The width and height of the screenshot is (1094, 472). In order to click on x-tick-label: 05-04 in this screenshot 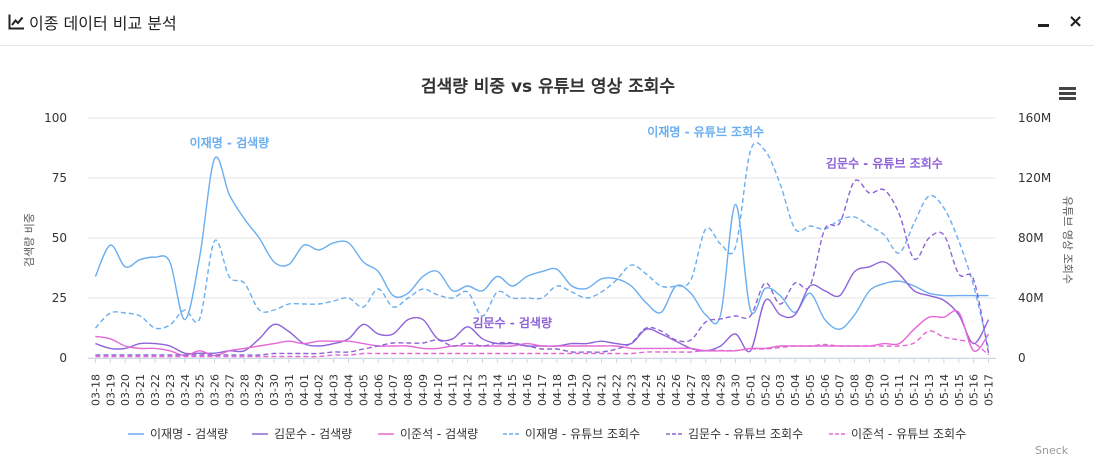, I will do `click(795, 390)`.